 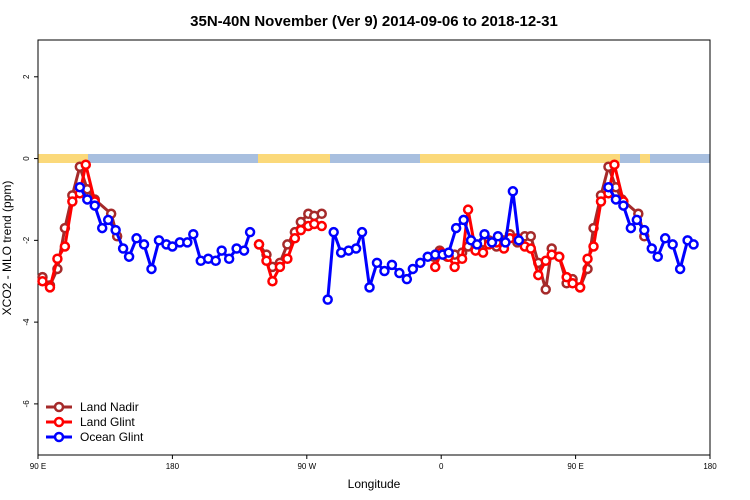 I want to click on y-tick-label: 0, so click(x=26, y=158).